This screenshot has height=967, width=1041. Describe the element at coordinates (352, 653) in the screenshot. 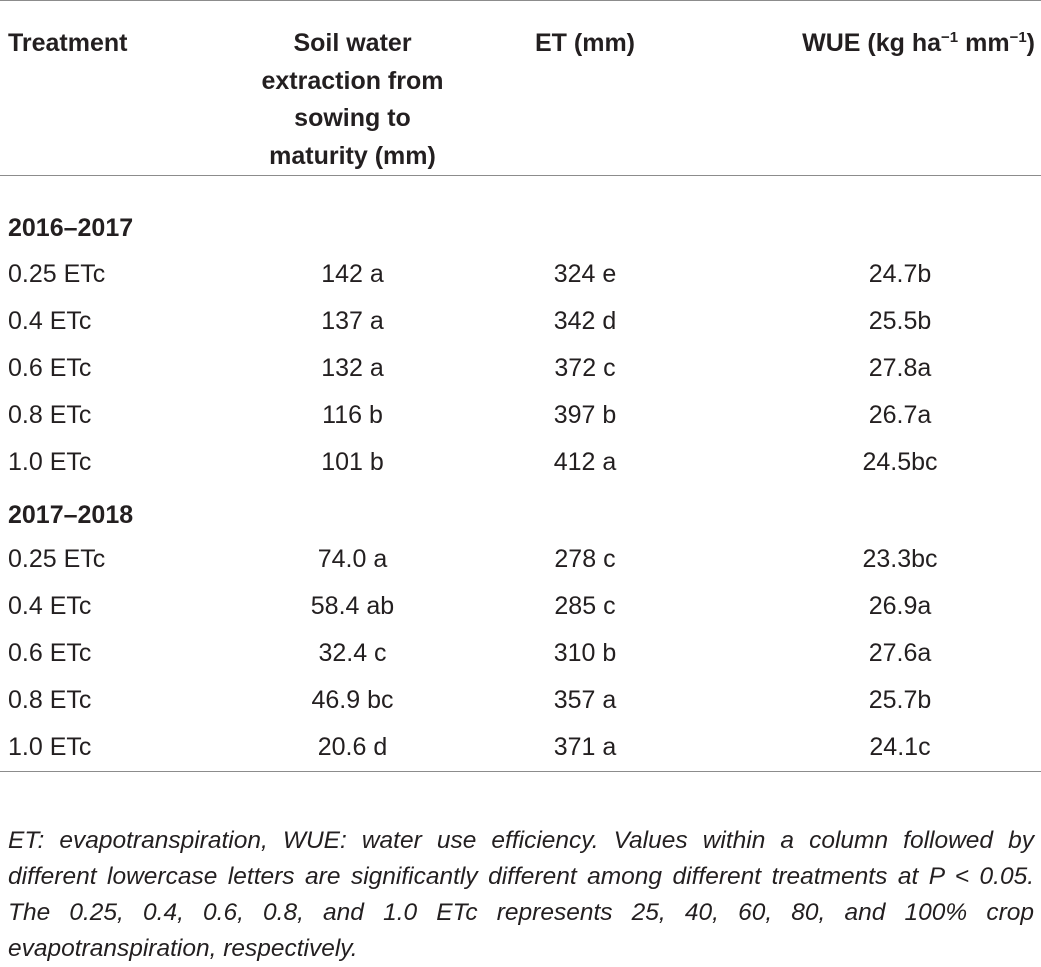

I see `cell-soil-water-extraction: 32.4 c` at that location.